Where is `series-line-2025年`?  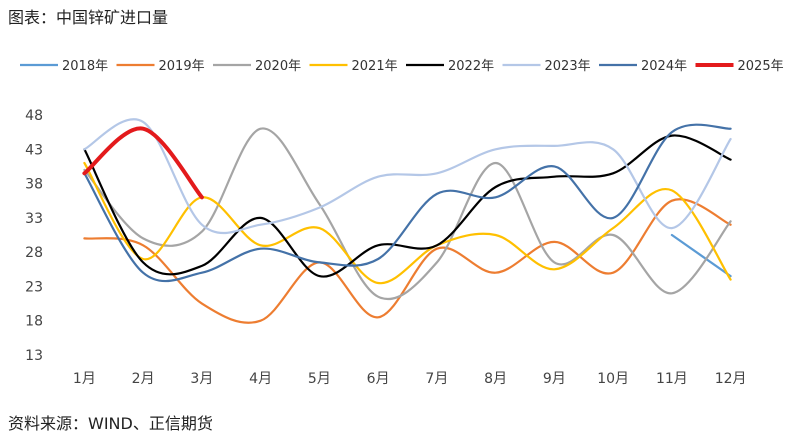
series-line-2025年 is located at coordinates (143, 163).